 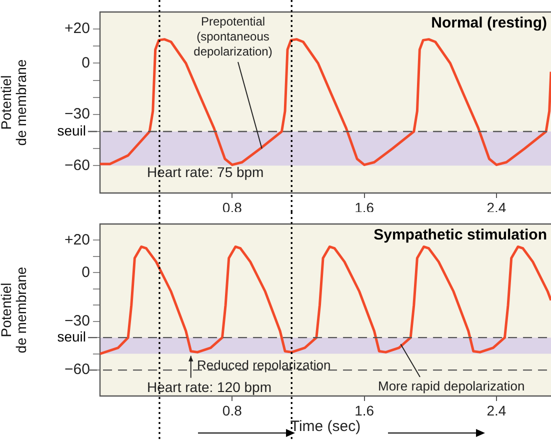 What do you see at coordinates (325, 427) in the screenshot?
I see `x-axis-title: Time (sec)` at bounding box center [325, 427].